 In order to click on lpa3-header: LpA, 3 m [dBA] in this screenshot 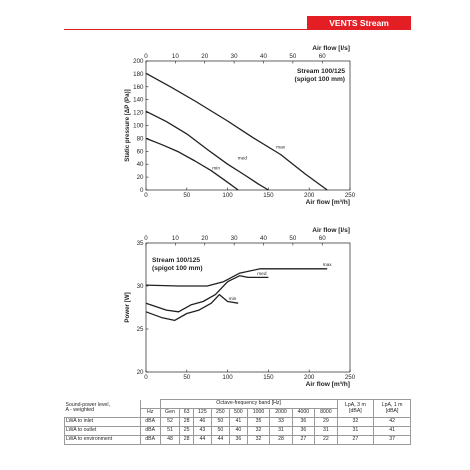, I will do `click(355, 408)`.